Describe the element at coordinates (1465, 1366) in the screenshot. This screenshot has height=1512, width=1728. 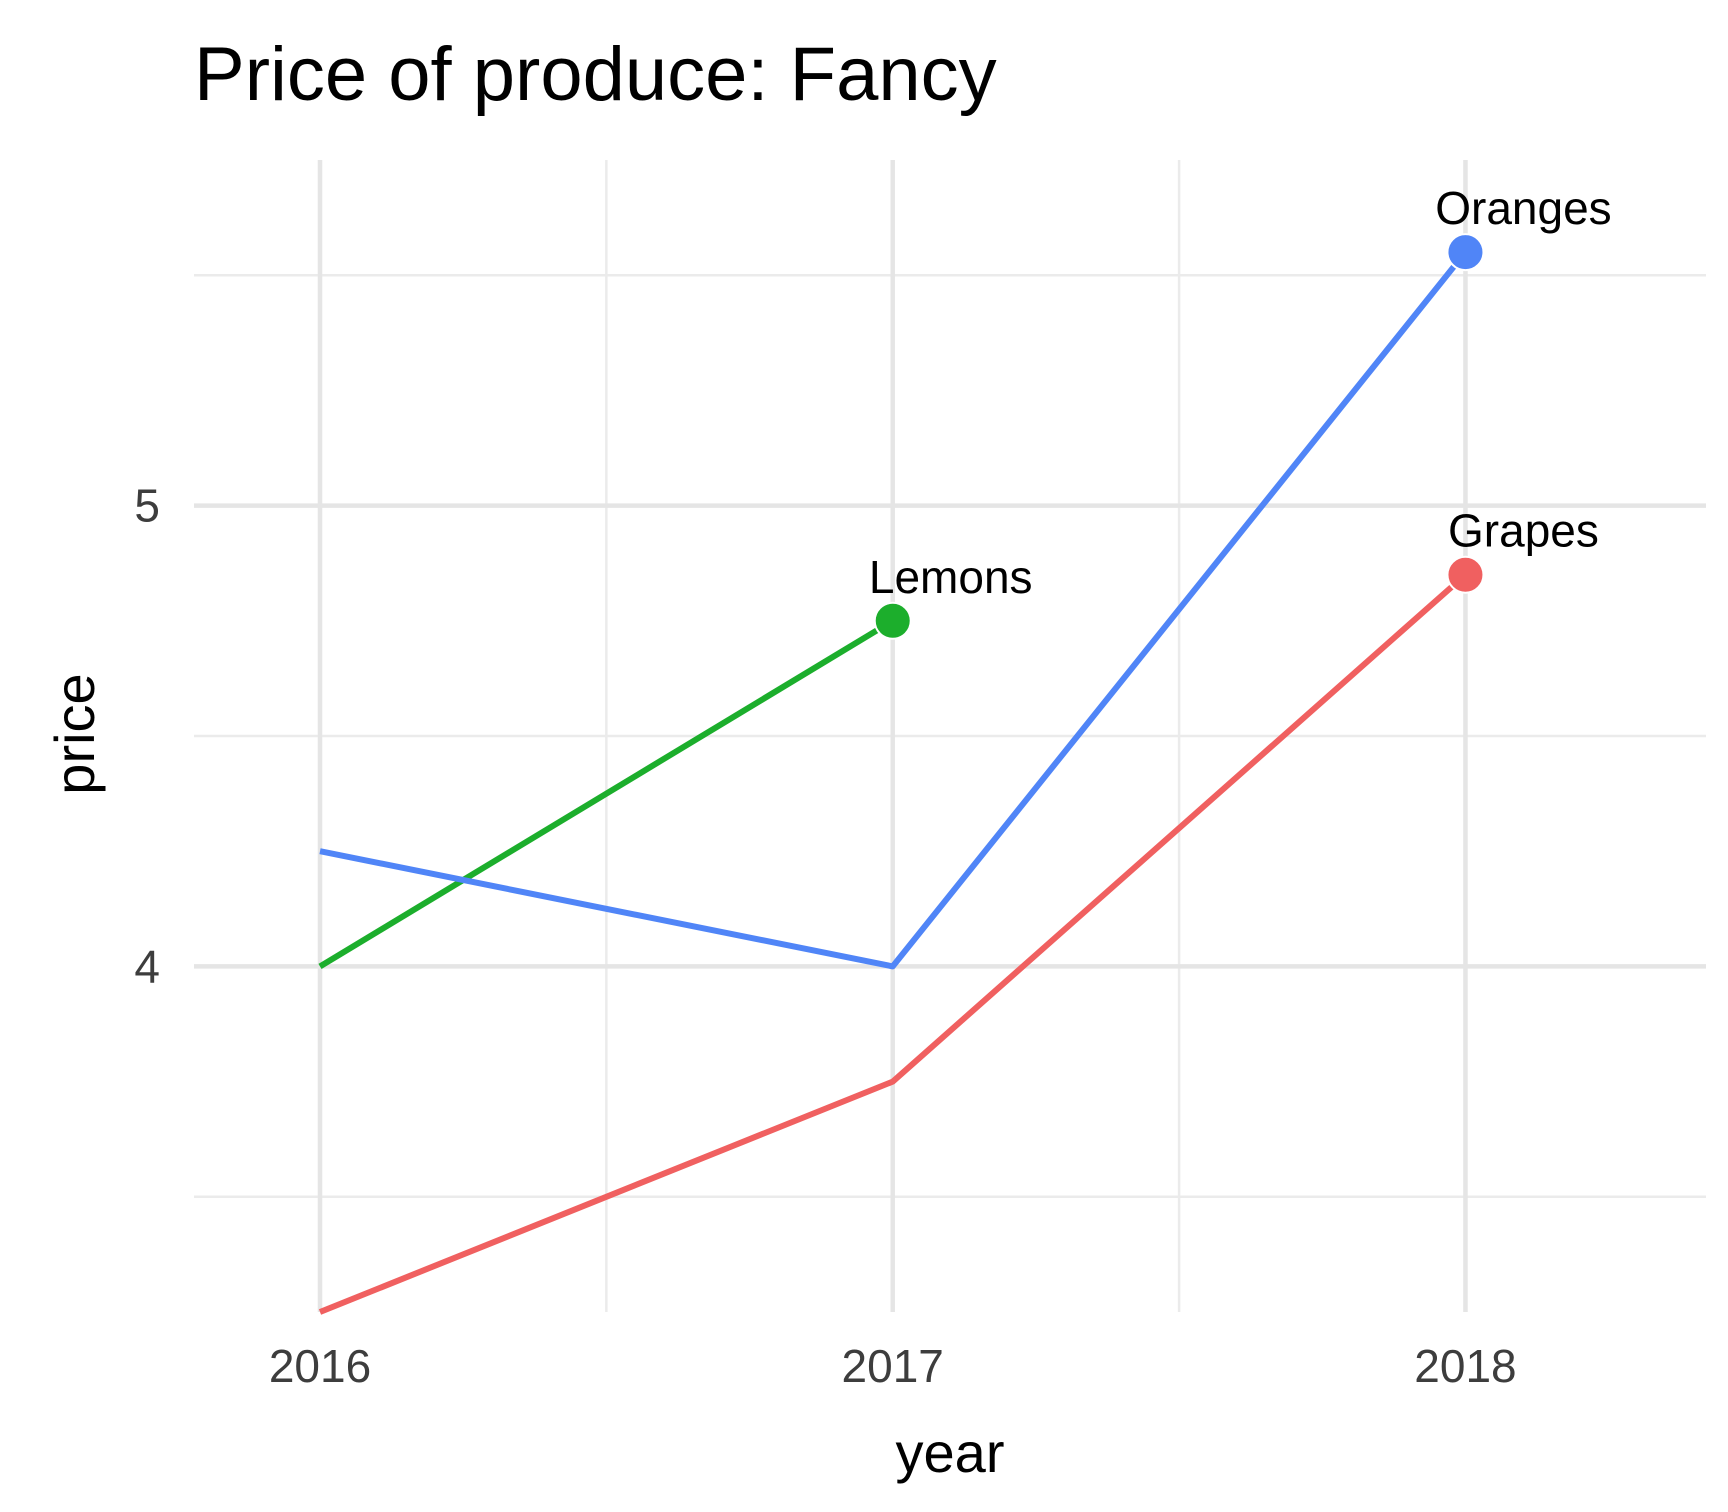
I see `x-tick-label: 2018` at that location.